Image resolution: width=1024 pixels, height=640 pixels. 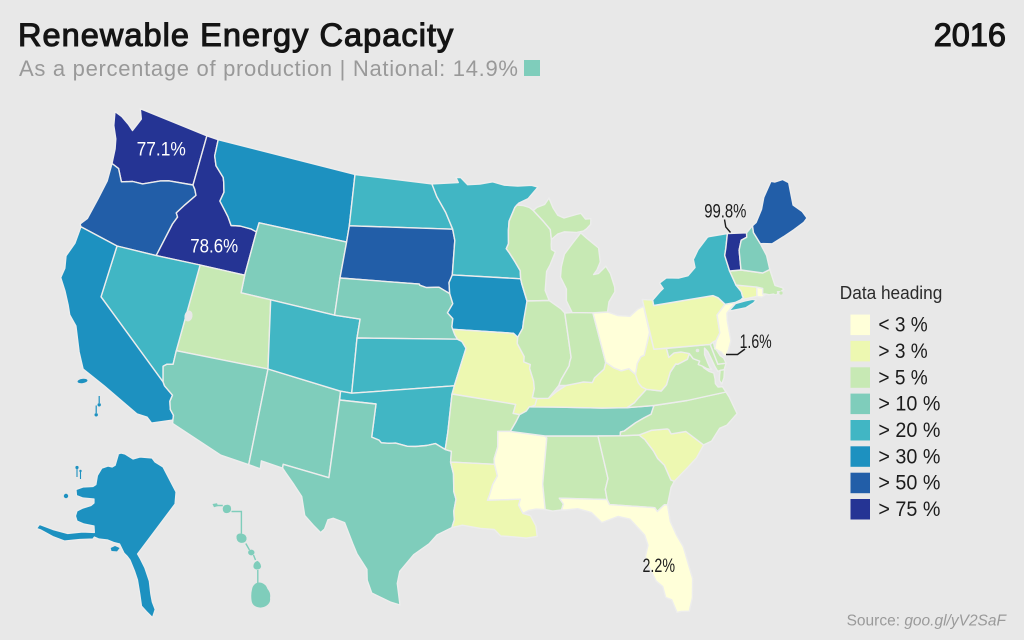 What do you see at coordinates (902, 325) in the screenshot?
I see `svg-text: < 3 %` at bounding box center [902, 325].